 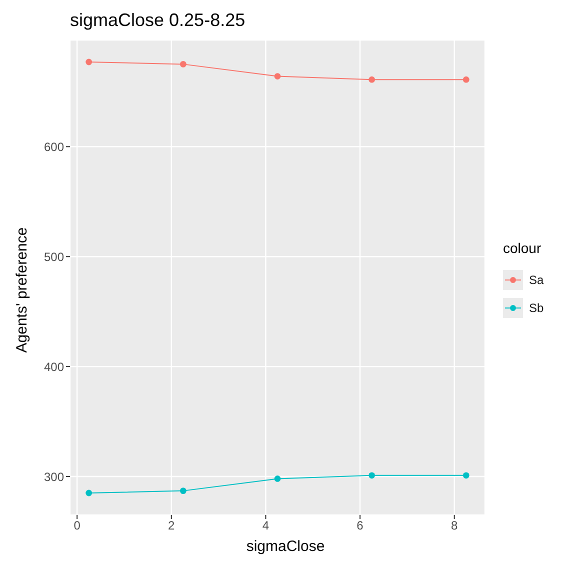 What do you see at coordinates (54, 477) in the screenshot?
I see `y-tick-label: 300` at bounding box center [54, 477].